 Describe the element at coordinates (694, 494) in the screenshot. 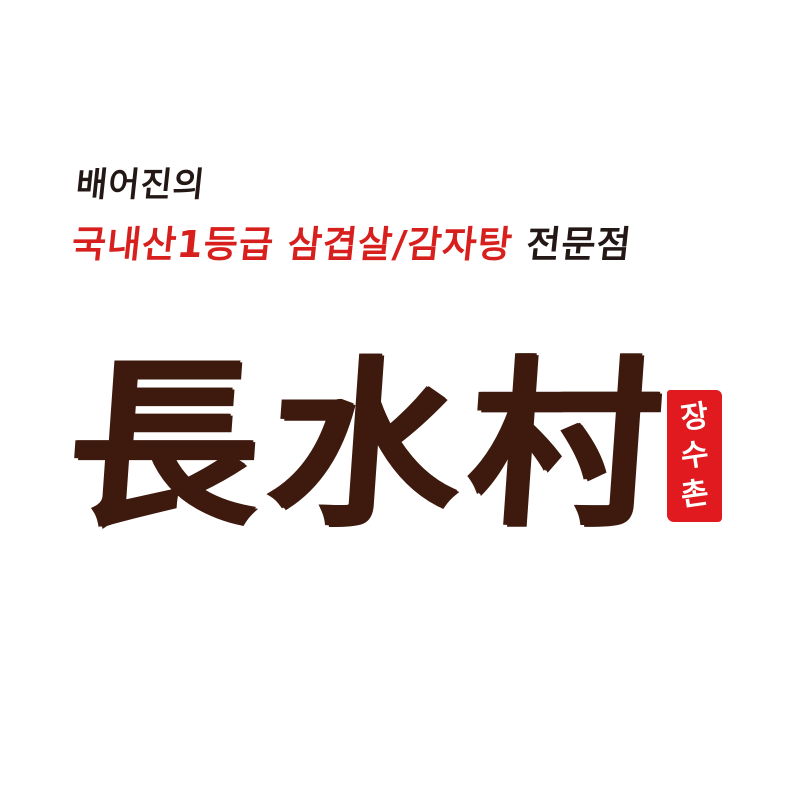

I see `seal-char-3: 촌` at that location.